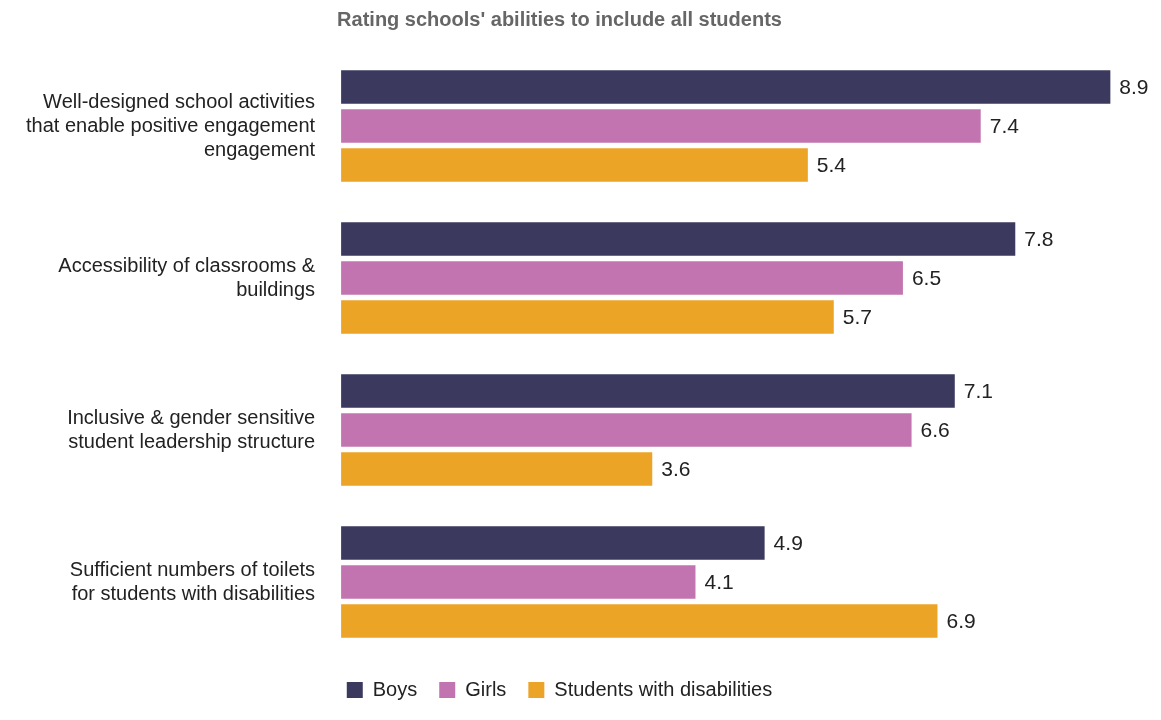 The image size is (1161, 720). Describe the element at coordinates (187, 276) in the screenshot. I see `y-tick-label: Accessibility of classrooms & buildings` at that location.